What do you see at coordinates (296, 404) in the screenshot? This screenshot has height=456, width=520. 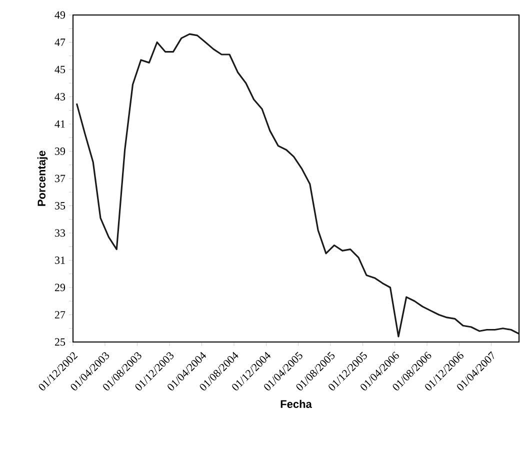 I see `x-axis-title: Fecha` at bounding box center [296, 404].